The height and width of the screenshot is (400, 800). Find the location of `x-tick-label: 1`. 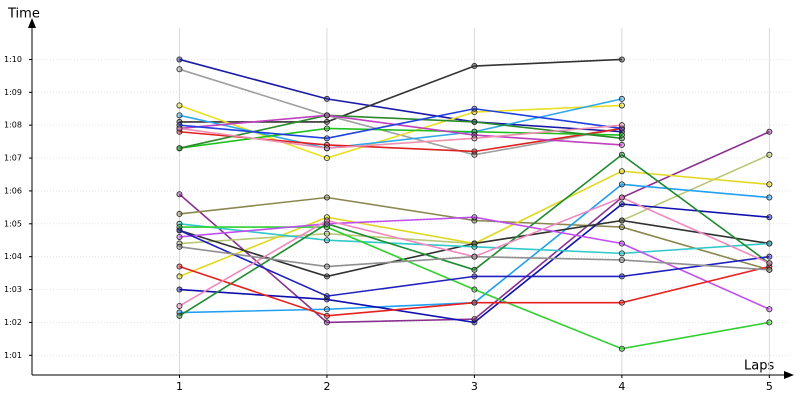

x-tick-label: 1 is located at coordinates (179, 386).